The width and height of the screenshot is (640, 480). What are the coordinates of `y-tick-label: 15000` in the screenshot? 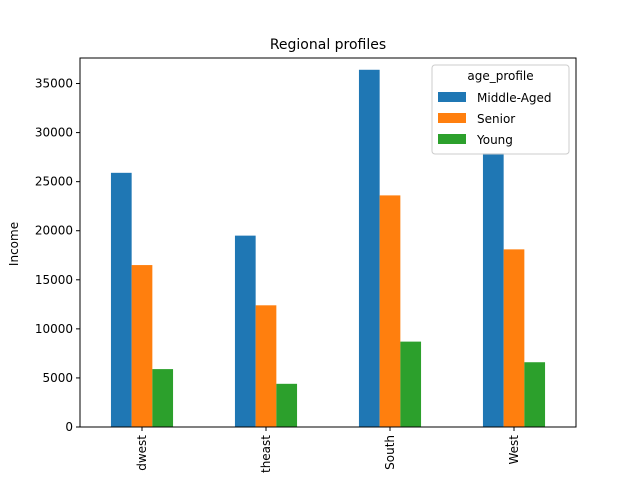 It's located at (54, 280).